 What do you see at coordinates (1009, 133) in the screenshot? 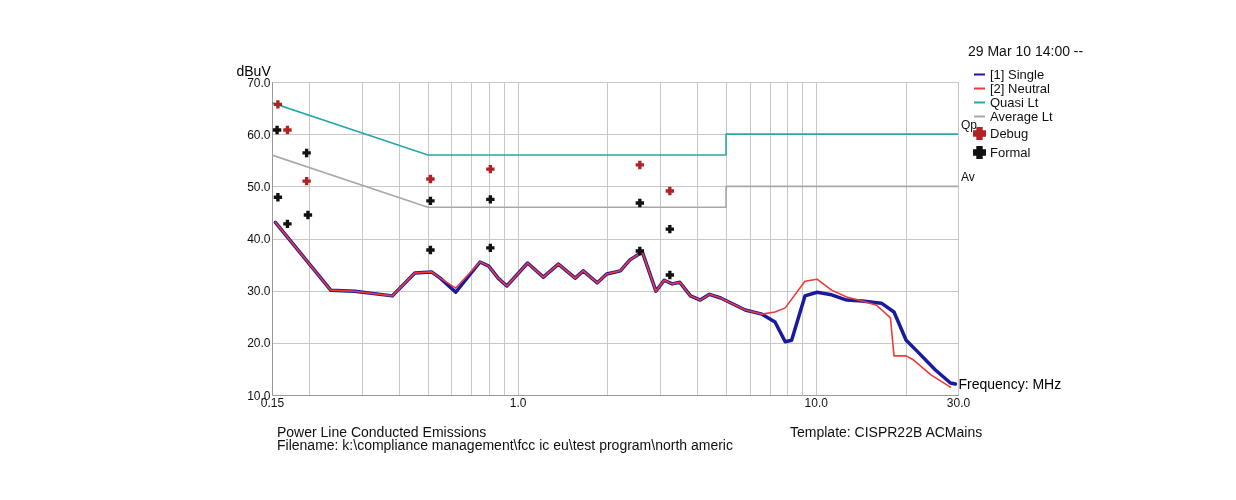
I see `legend-label: Debug` at bounding box center [1009, 133].